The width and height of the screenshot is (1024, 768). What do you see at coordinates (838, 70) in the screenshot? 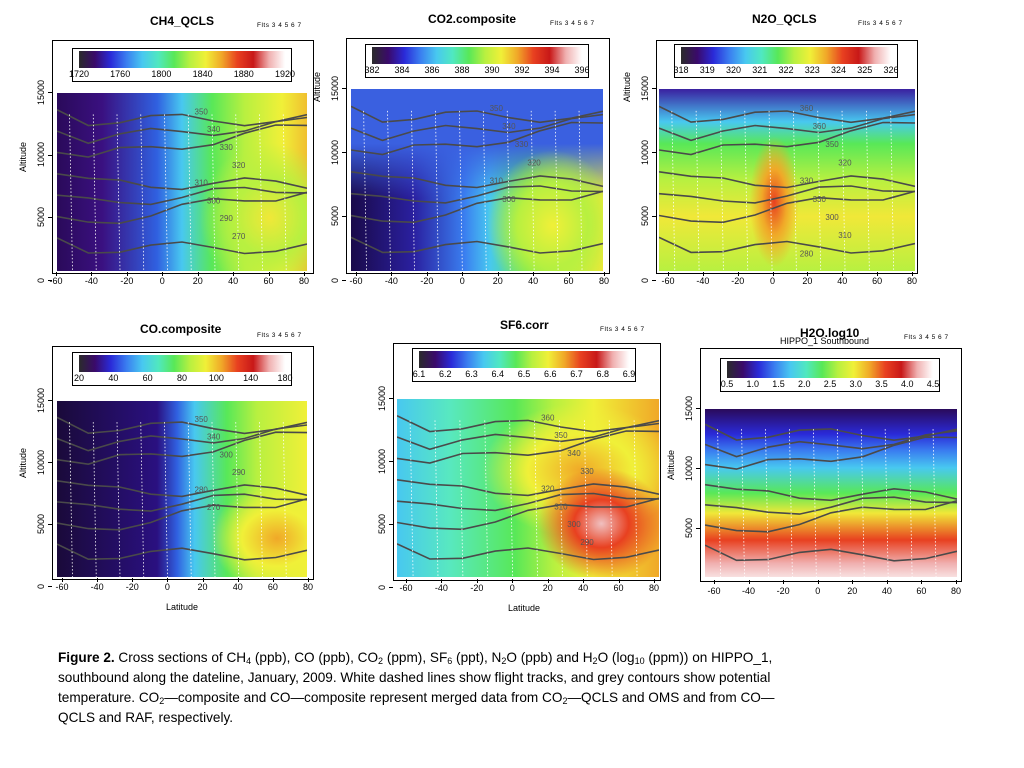
I see `colorbar-tick-label: 324` at bounding box center [838, 70].